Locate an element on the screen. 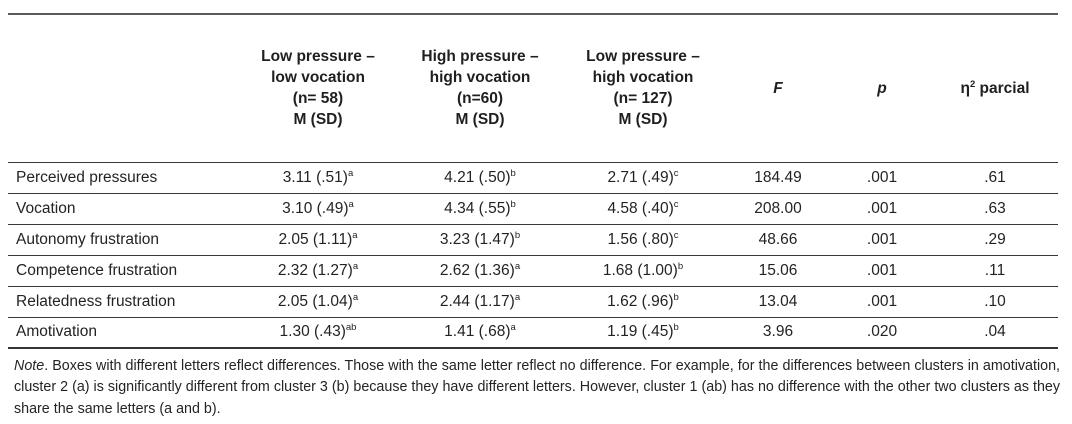  column-header-p: p is located at coordinates (882, 88).